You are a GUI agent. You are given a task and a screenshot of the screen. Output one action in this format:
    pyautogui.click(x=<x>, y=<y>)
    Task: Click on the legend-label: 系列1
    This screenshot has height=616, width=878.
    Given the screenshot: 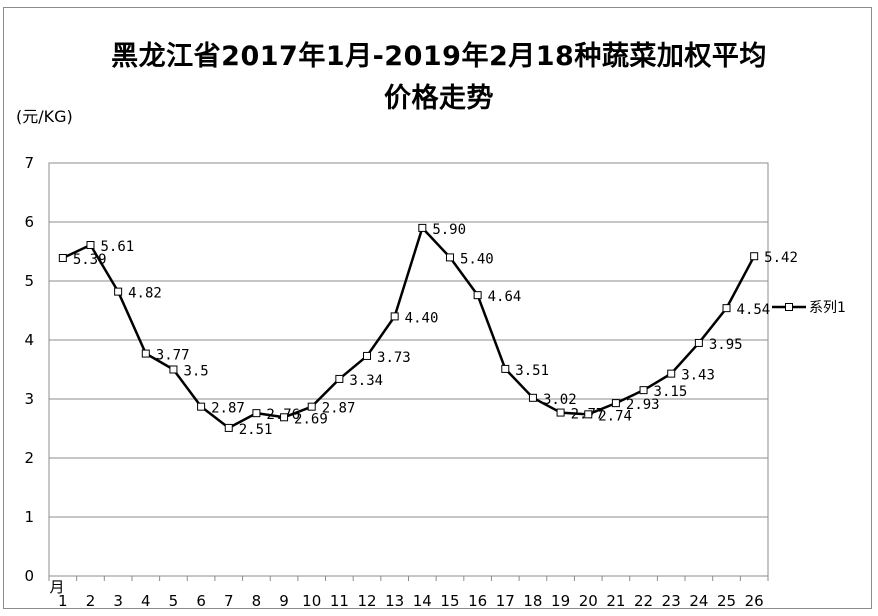 What is the action you would take?
    pyautogui.click(x=827, y=308)
    